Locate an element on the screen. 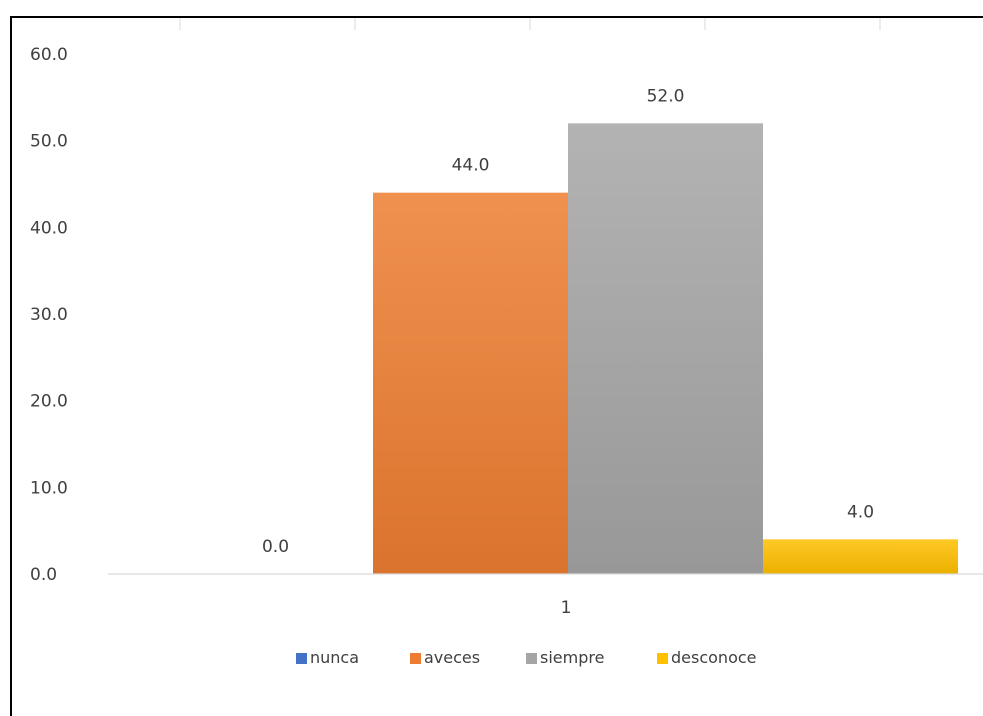 The image size is (983, 716). y-tick-label: 30.0 is located at coordinates (49, 315).